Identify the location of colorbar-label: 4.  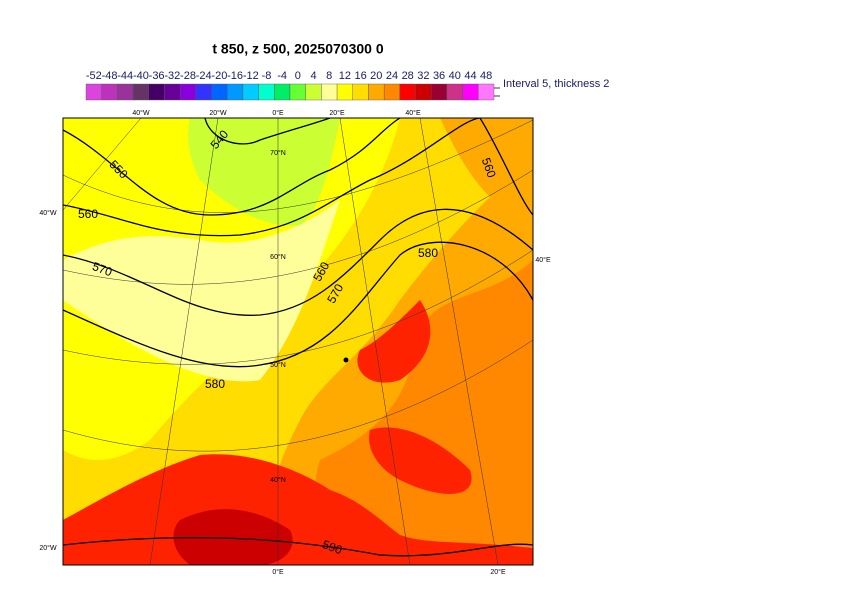
(313, 76).